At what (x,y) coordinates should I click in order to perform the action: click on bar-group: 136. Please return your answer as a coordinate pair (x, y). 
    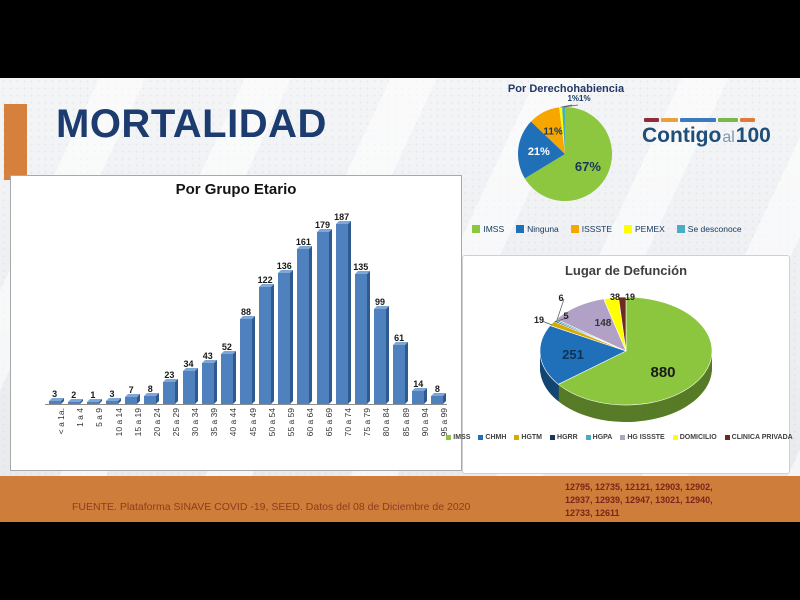
    Looking at the image, I should click on (284, 332).